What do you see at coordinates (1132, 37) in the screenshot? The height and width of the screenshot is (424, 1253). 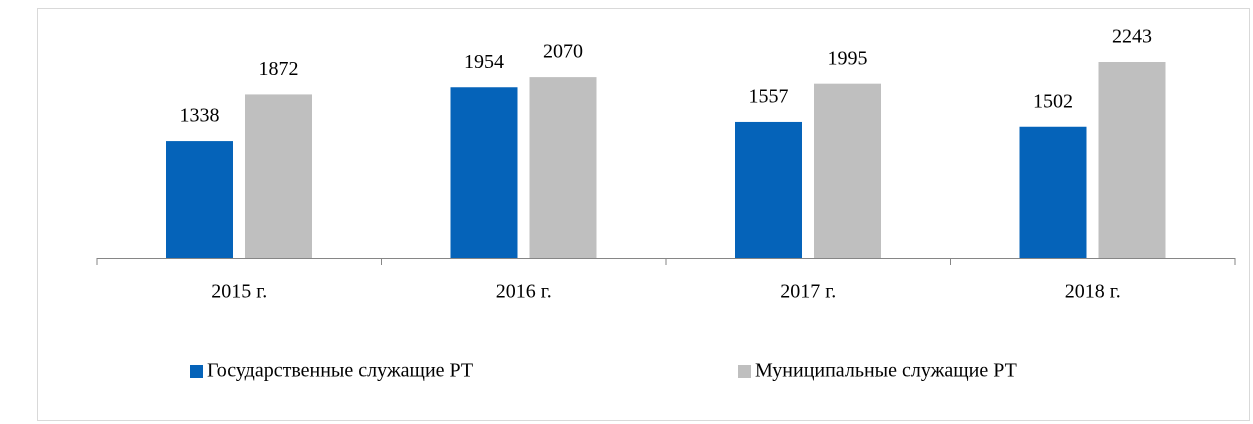 I see `data-label: 2243` at bounding box center [1132, 37].